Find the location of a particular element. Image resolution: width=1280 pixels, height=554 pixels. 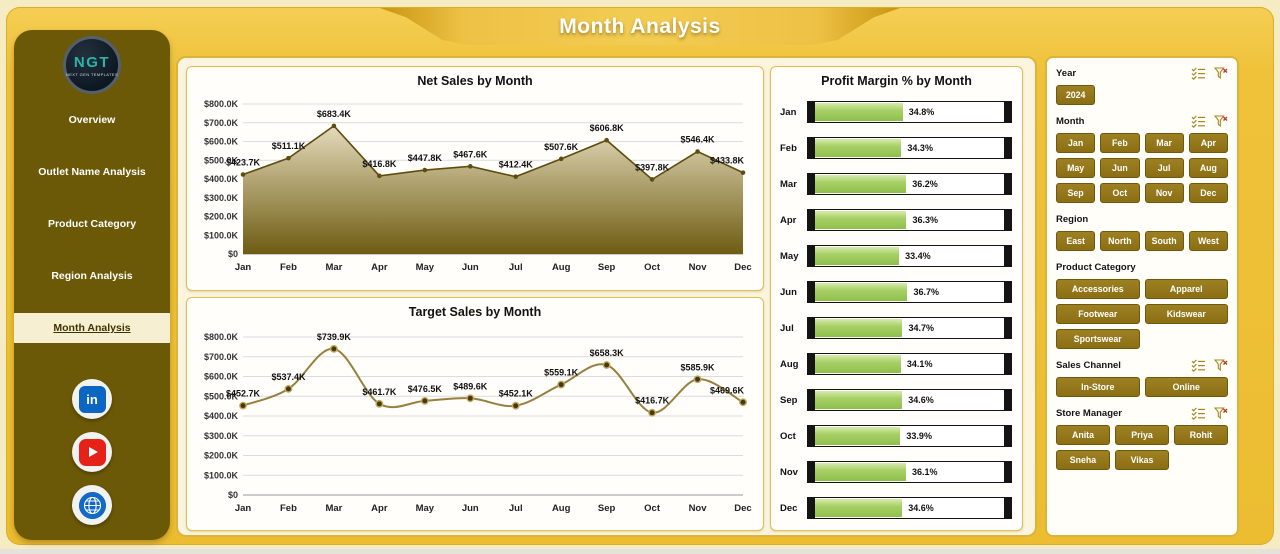

filter-month-apr: Apr is located at coordinates (1208, 143).